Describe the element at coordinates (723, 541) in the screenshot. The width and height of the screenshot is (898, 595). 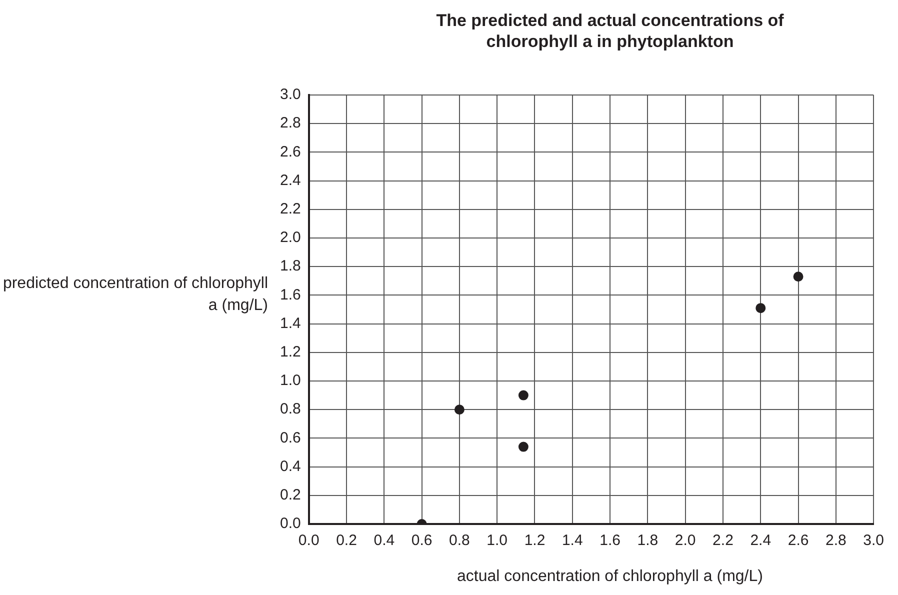
I see `x-tick-label: 2.2` at that location.